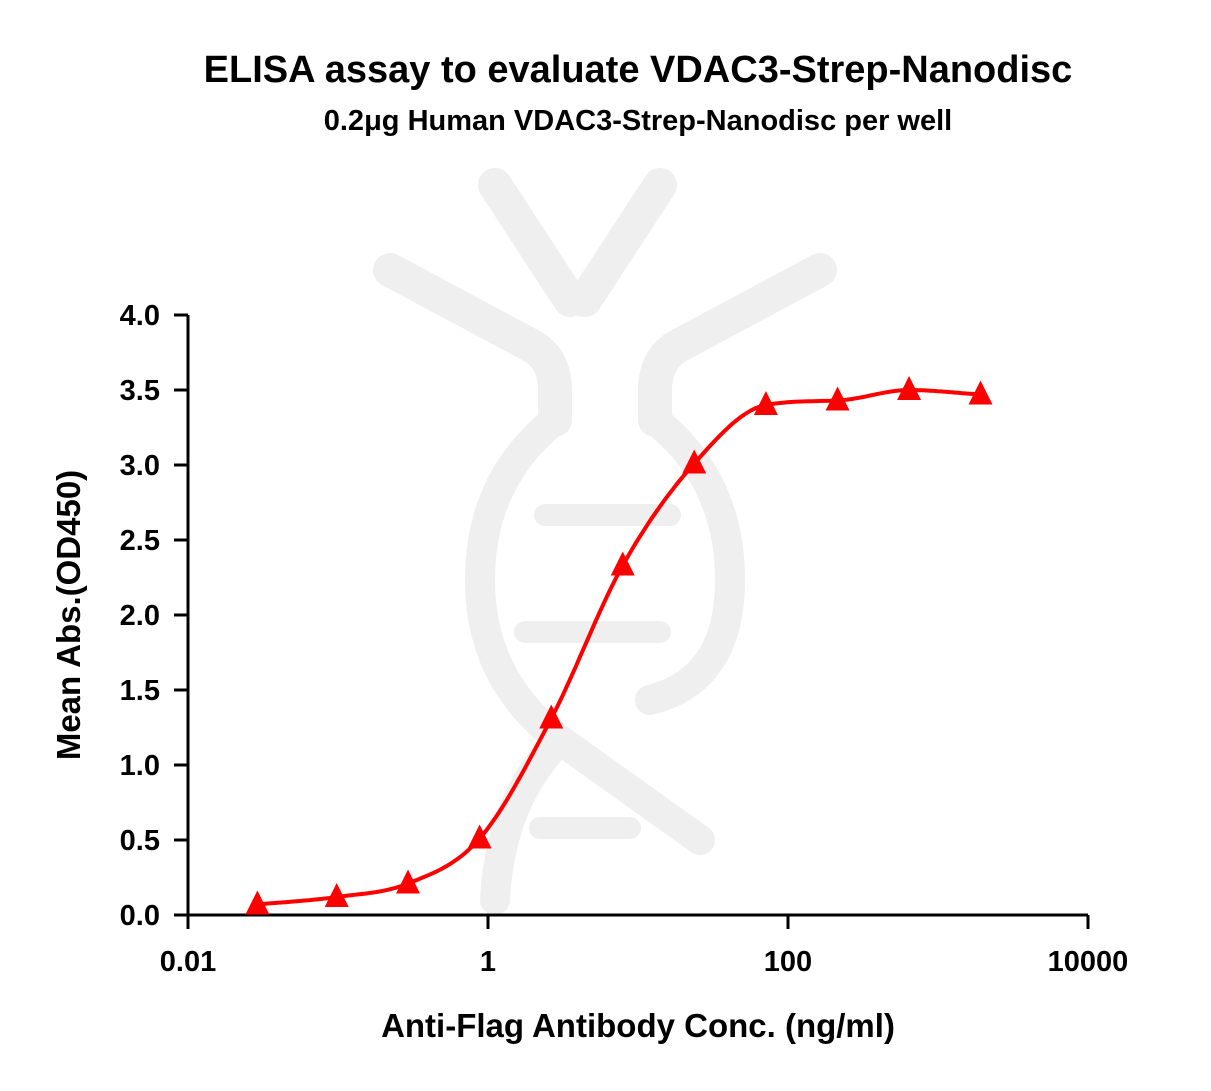 The height and width of the screenshot is (1091, 1211). What do you see at coordinates (1088, 962) in the screenshot?
I see `x-tick-label: 10000` at bounding box center [1088, 962].